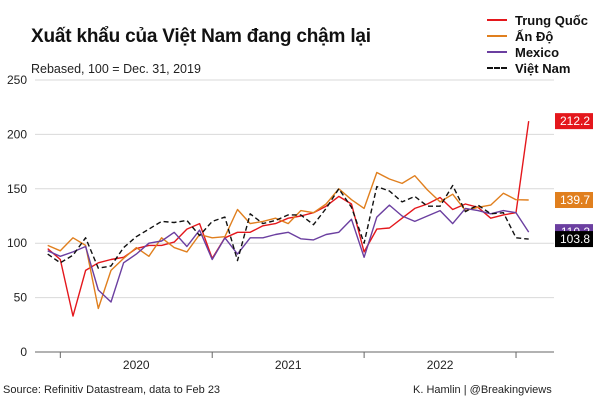 The image size is (600, 400). Describe the element at coordinates (23, 352) in the screenshot. I see `y-tick-label-0: 0` at that location.